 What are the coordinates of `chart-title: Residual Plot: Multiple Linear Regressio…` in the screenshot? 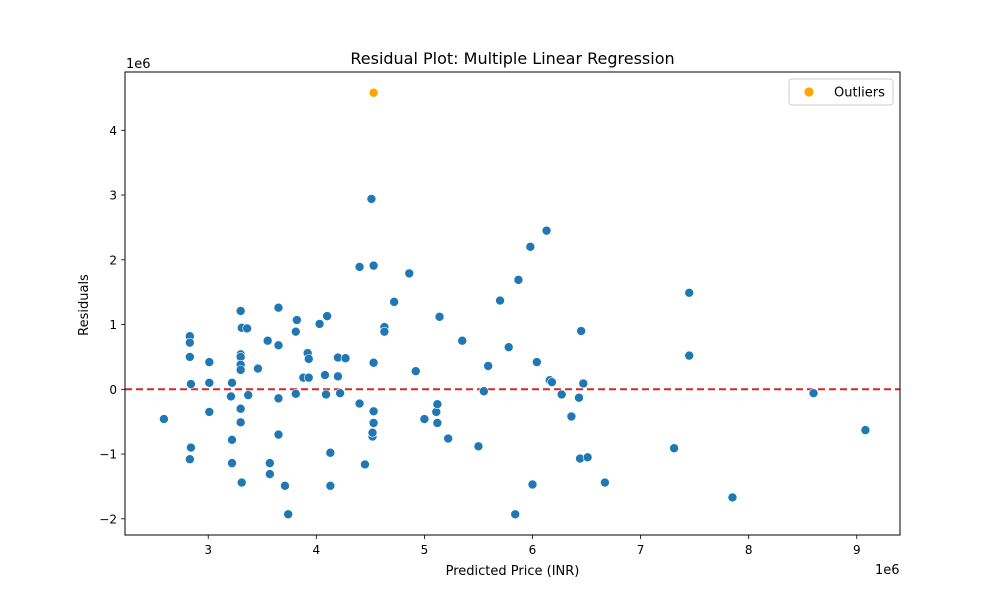 It's located at (512, 58).